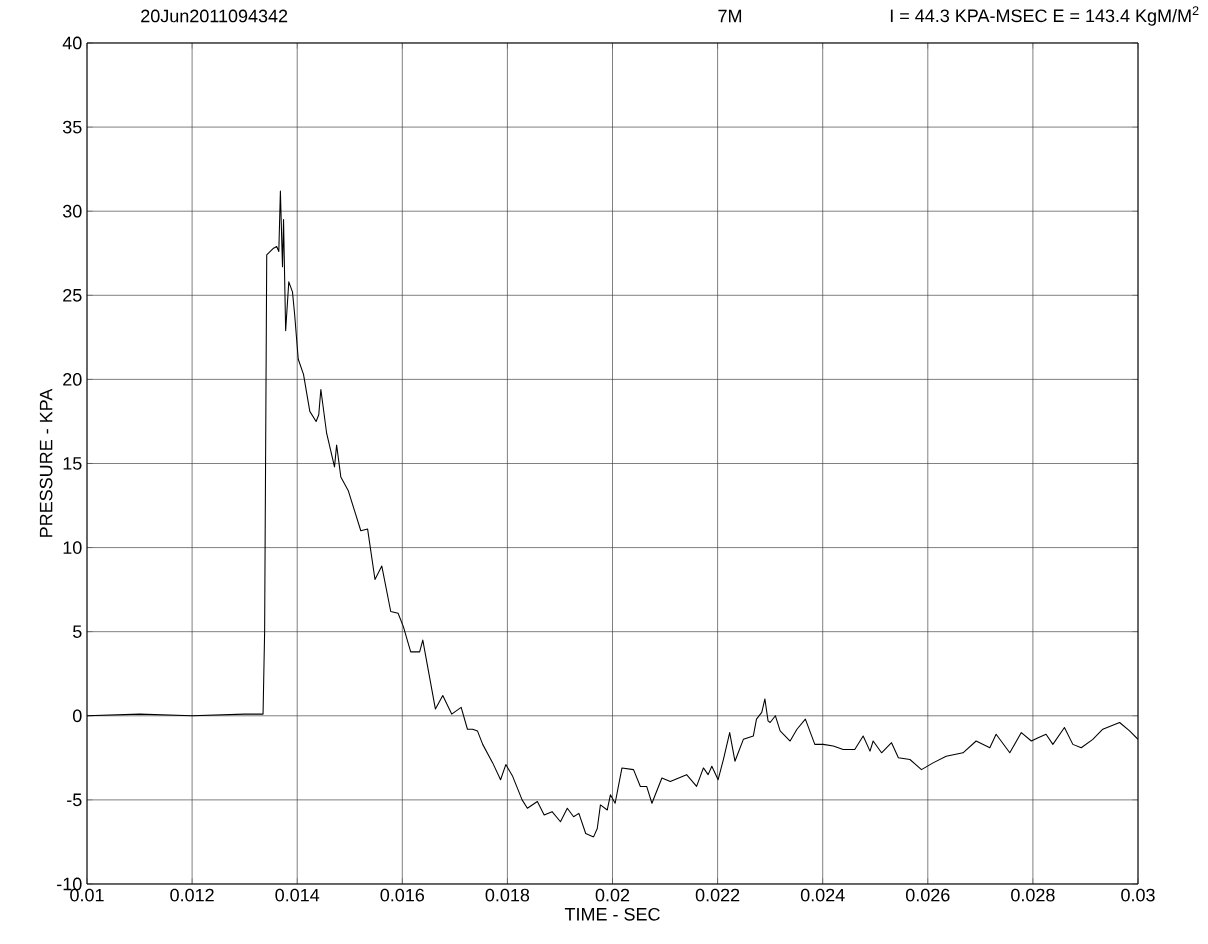  What do you see at coordinates (72, 43) in the screenshot?
I see `y-tick-label: 40` at bounding box center [72, 43].